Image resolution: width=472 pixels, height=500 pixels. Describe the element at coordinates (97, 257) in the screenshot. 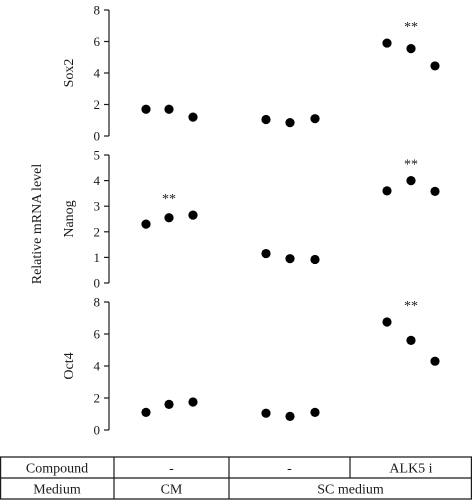

I see `y-tick-label: 1` at that location.